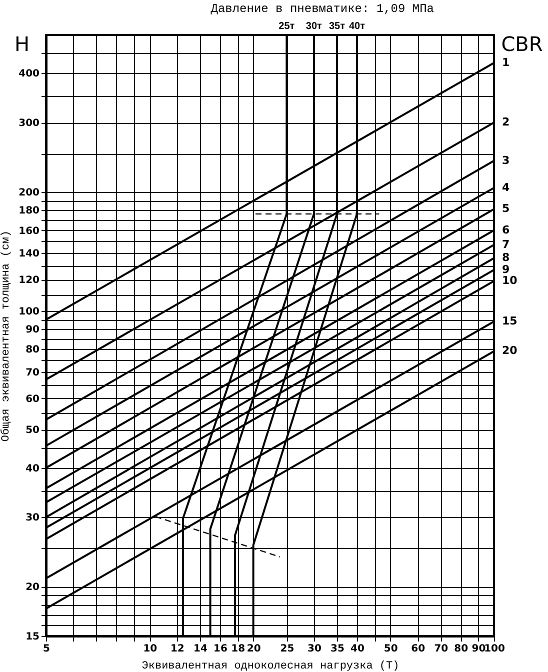 The image size is (548, 672). Describe the element at coordinates (33, 399) in the screenshot. I see `y-tick-label: 60` at that location.